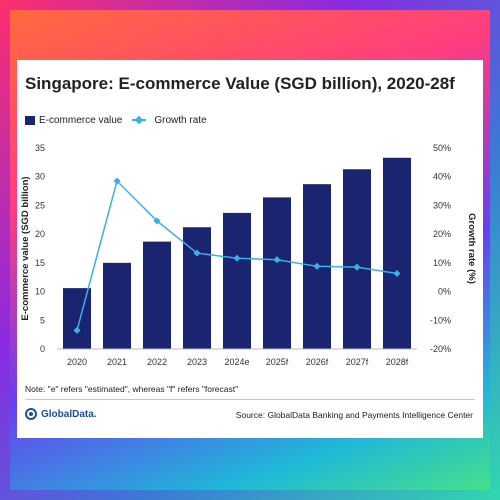 Image resolution: width=500 pixels, height=500 pixels. I want to click on y2-axis-label: Growth rate (%), so click(471, 248).